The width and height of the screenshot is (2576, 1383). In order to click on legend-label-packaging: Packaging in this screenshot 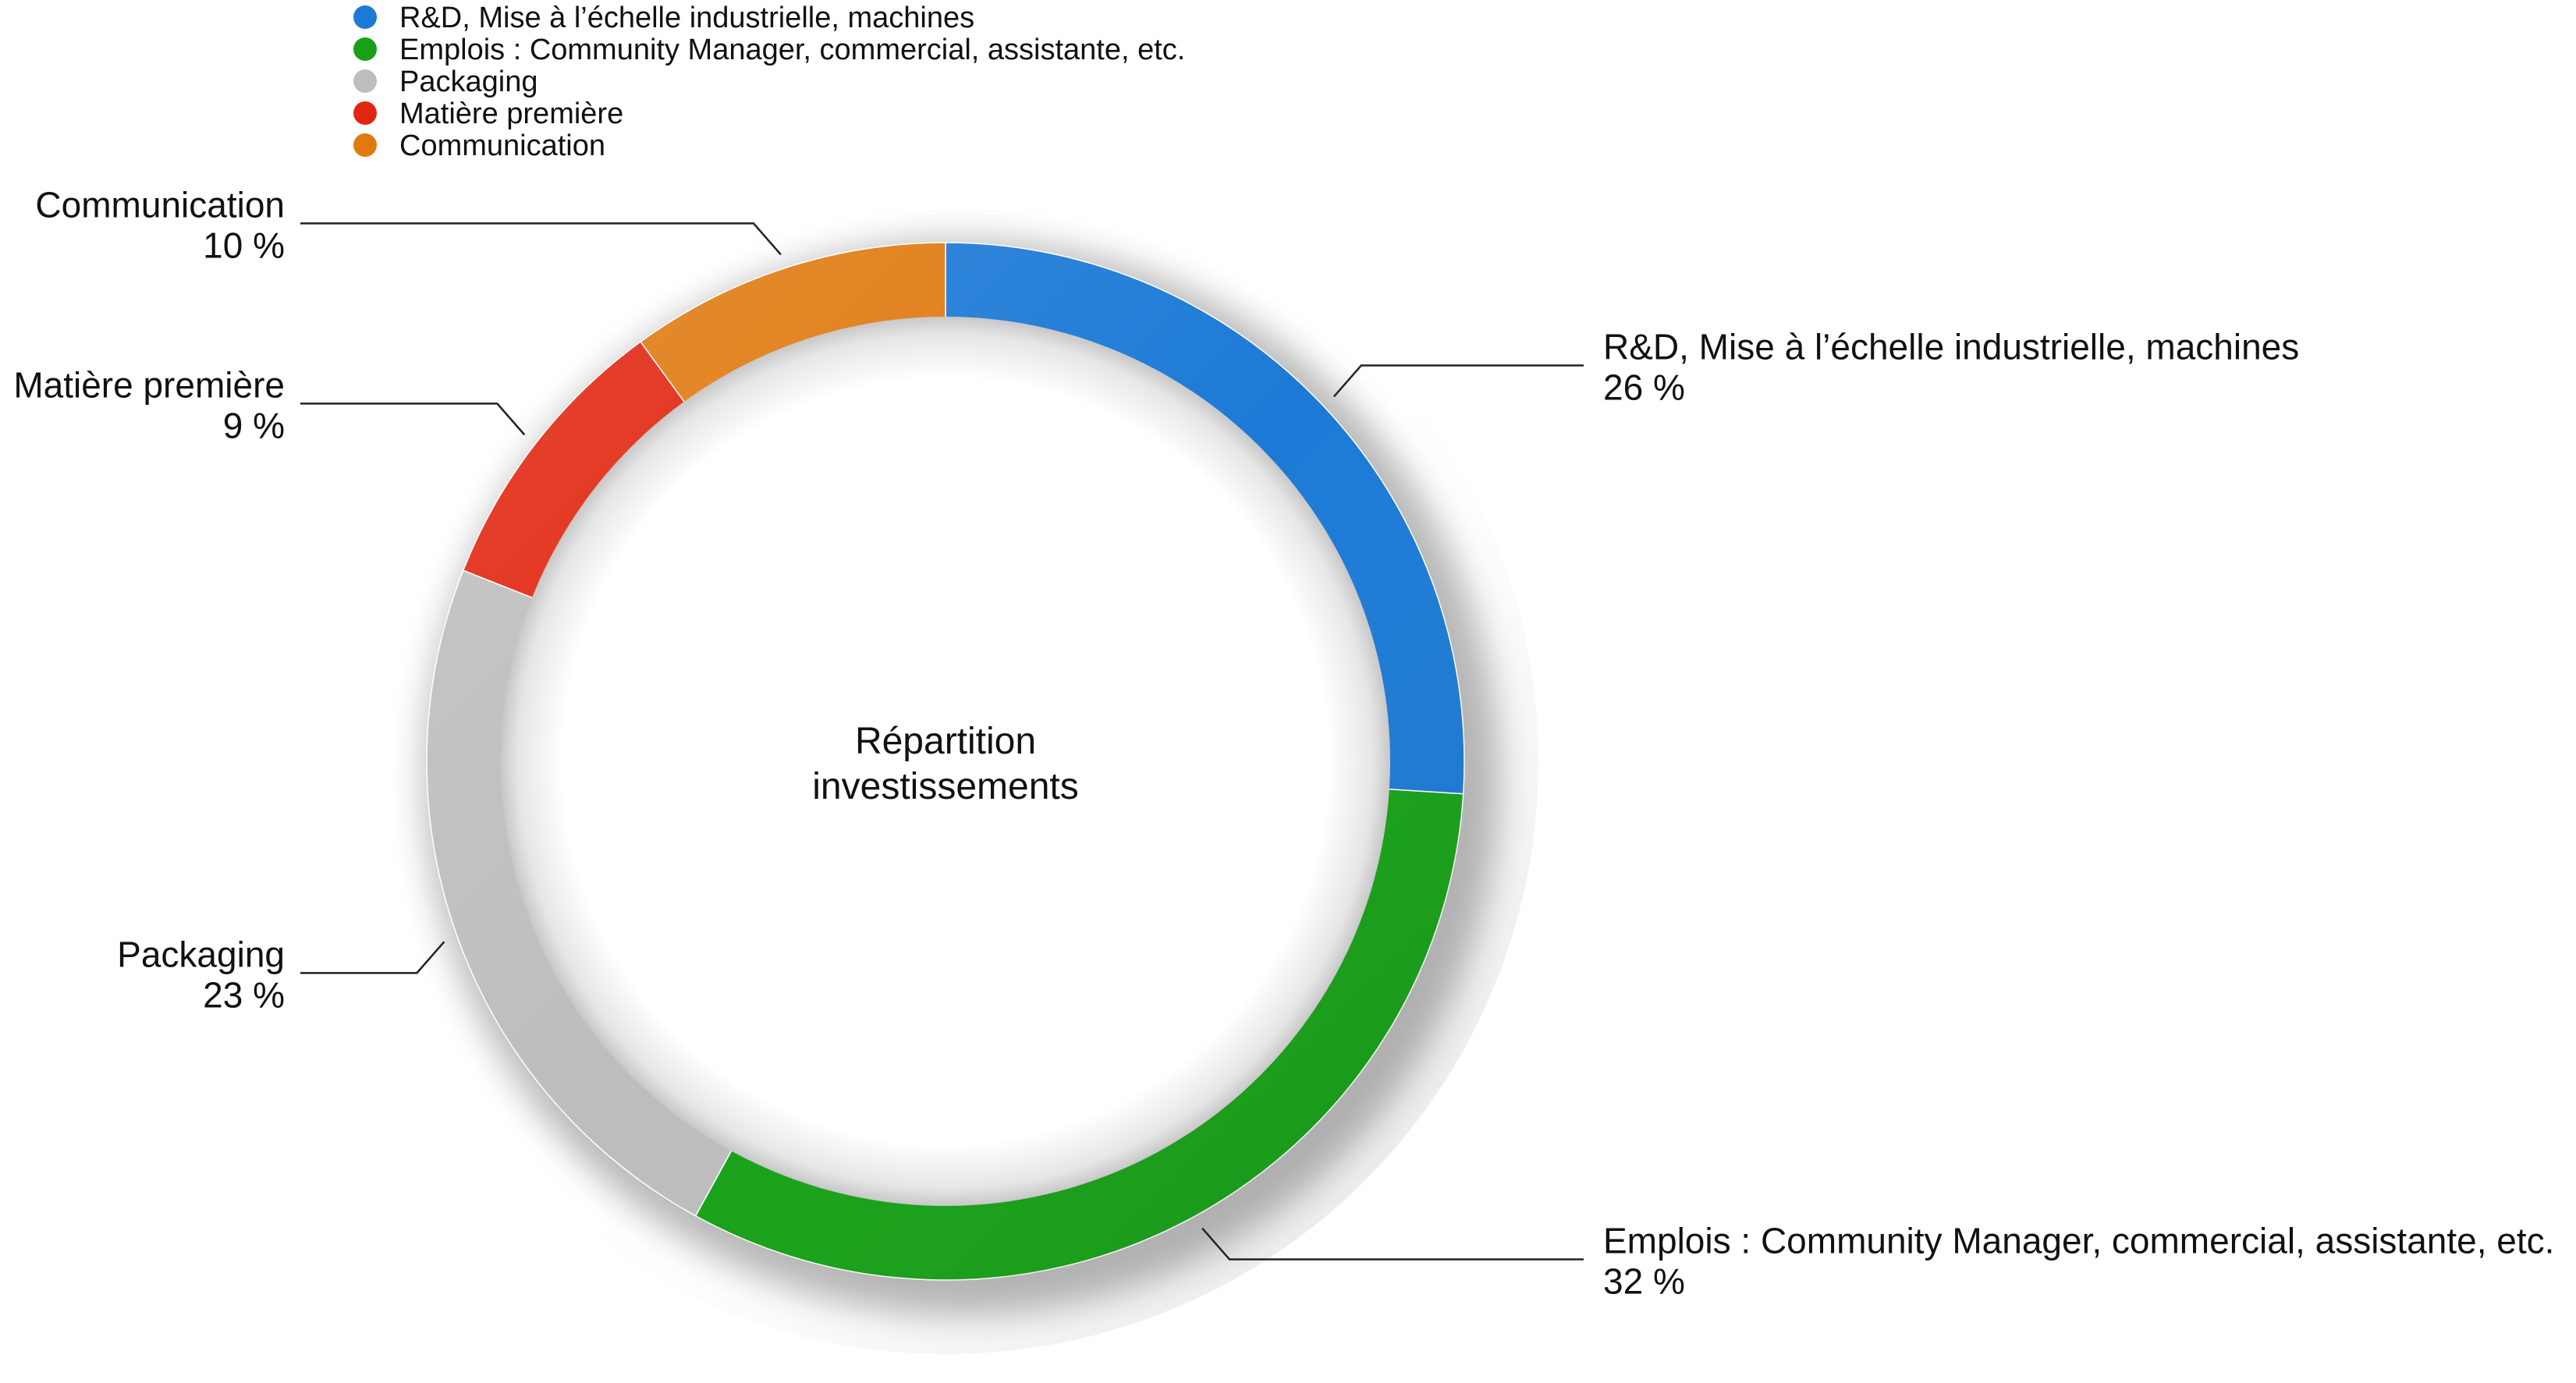, I will do `click(468, 82)`.